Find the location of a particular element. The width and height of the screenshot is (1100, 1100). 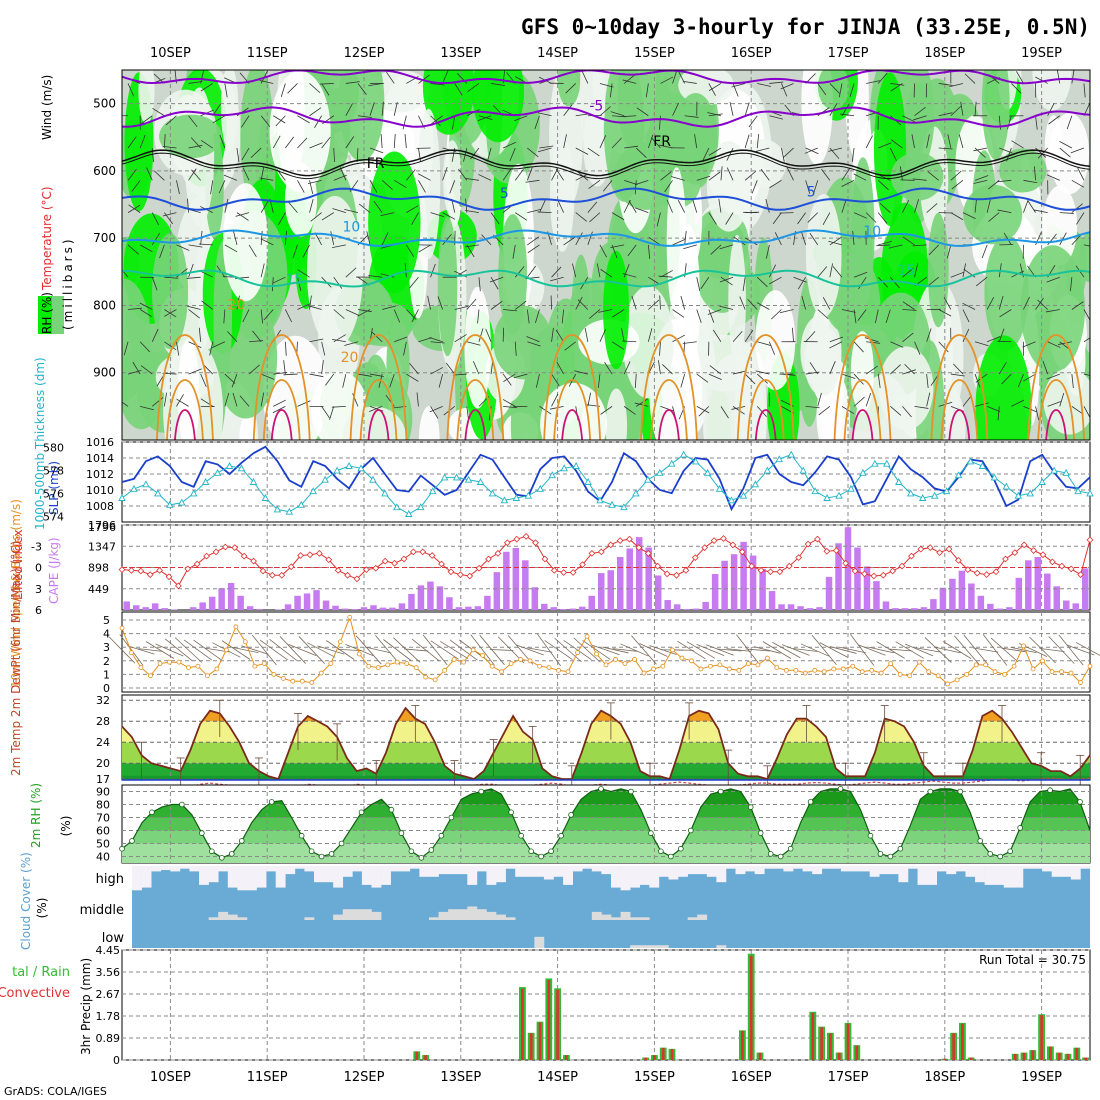

date-tick-top: 13SEP is located at coordinates (460, 53).